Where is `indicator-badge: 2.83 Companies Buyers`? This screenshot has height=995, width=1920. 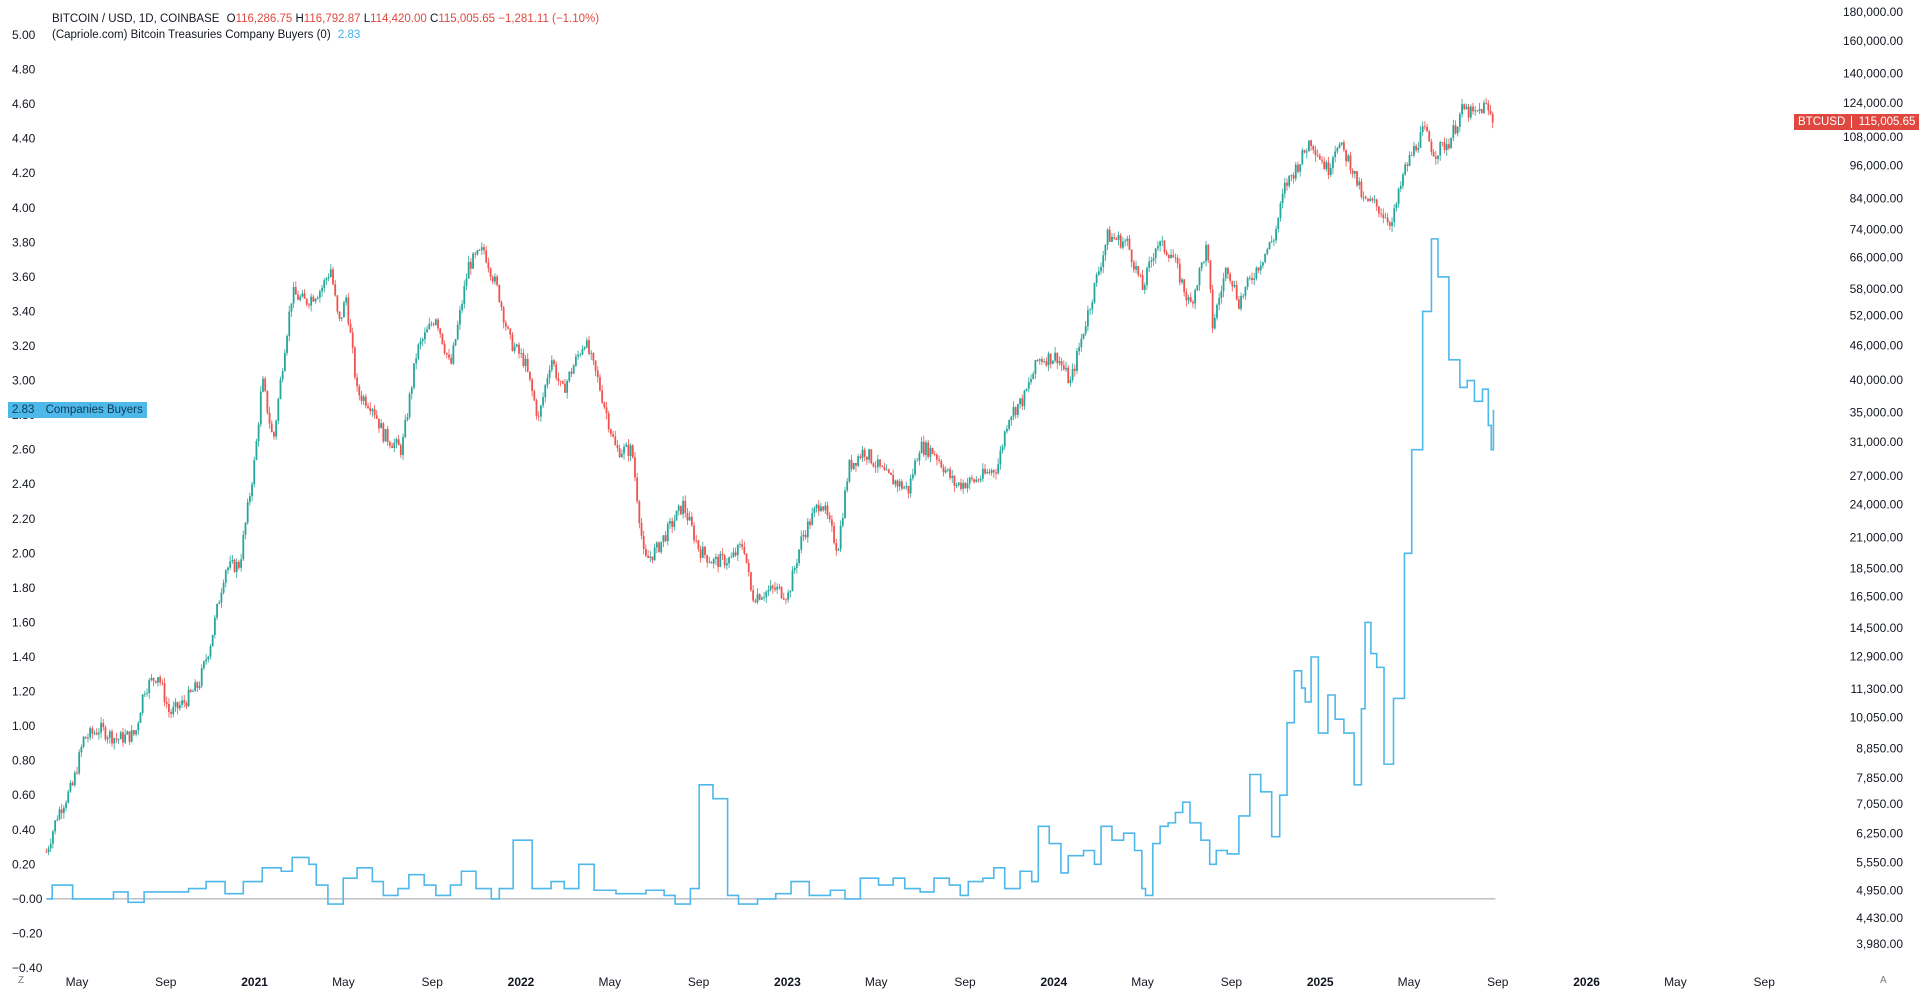
indicator-badge: 2.83 Companies Buyers is located at coordinates (77, 410).